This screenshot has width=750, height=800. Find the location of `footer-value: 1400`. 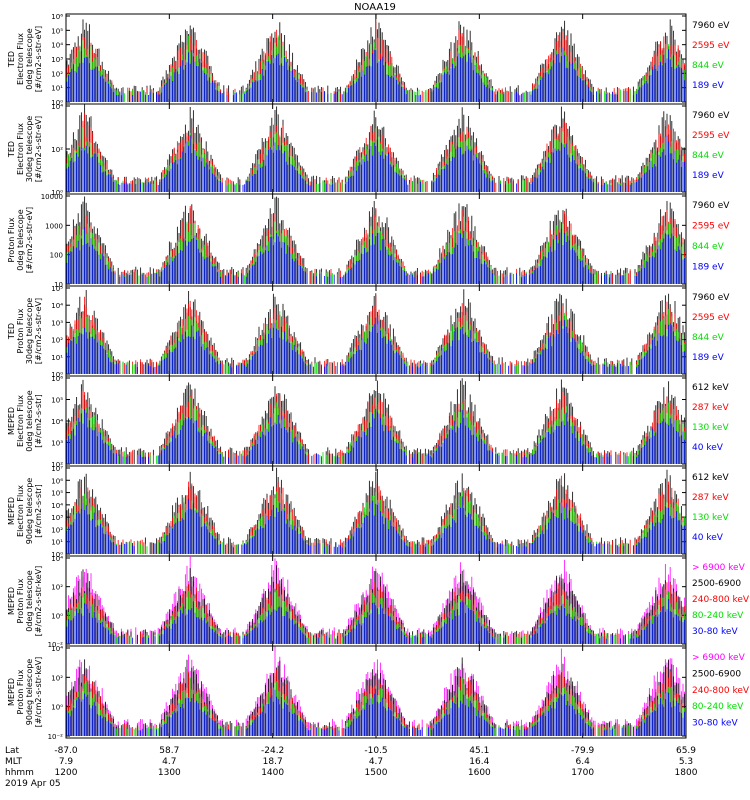

footer-value: 1400 is located at coordinates (273, 773).